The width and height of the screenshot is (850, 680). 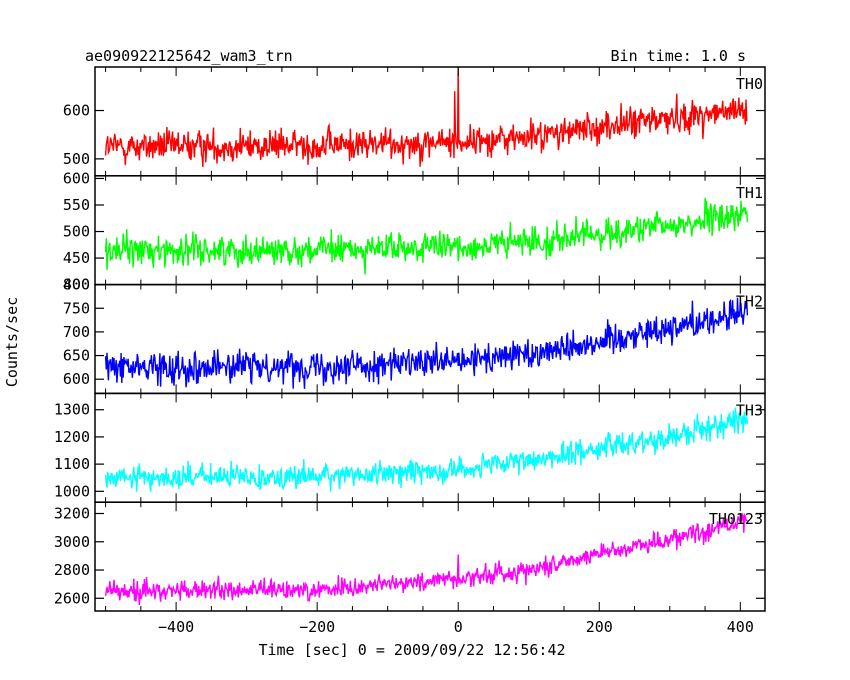 I want to click on panel-th2: 600 650 700 750 800 TH2, so click(x=414, y=335).